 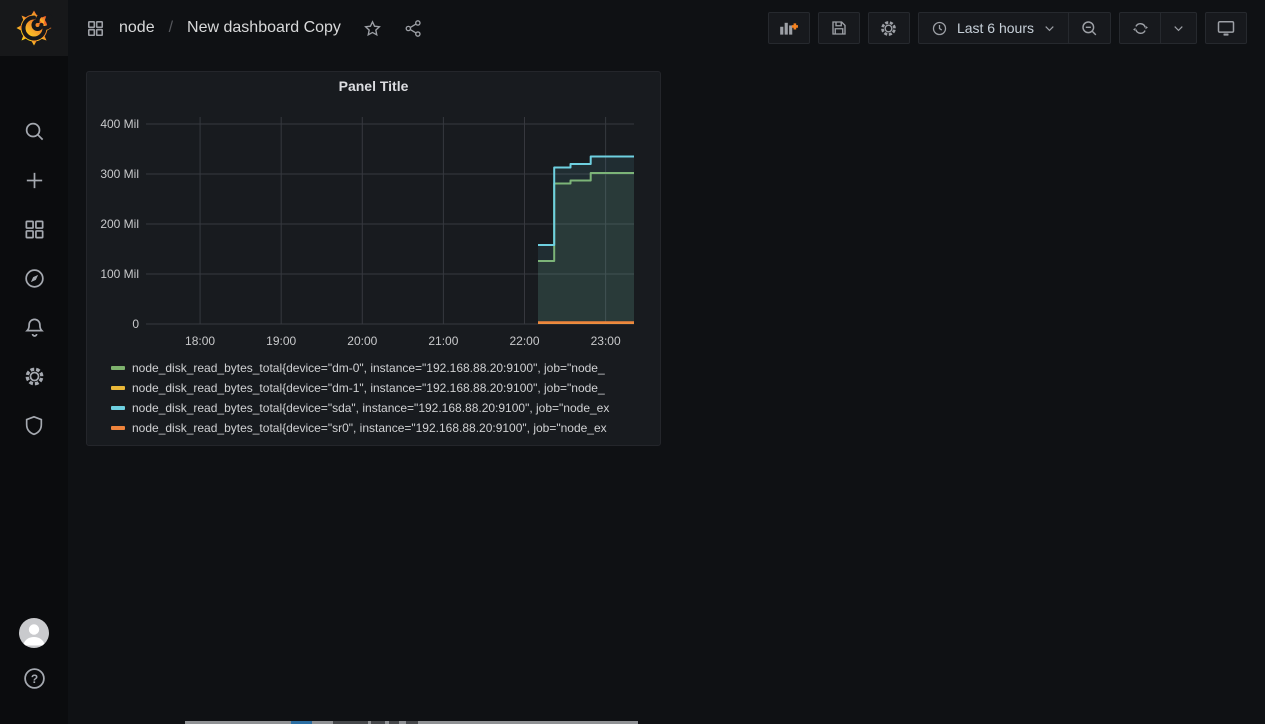 I want to click on alerting-bell-icon, so click(x=34, y=327).